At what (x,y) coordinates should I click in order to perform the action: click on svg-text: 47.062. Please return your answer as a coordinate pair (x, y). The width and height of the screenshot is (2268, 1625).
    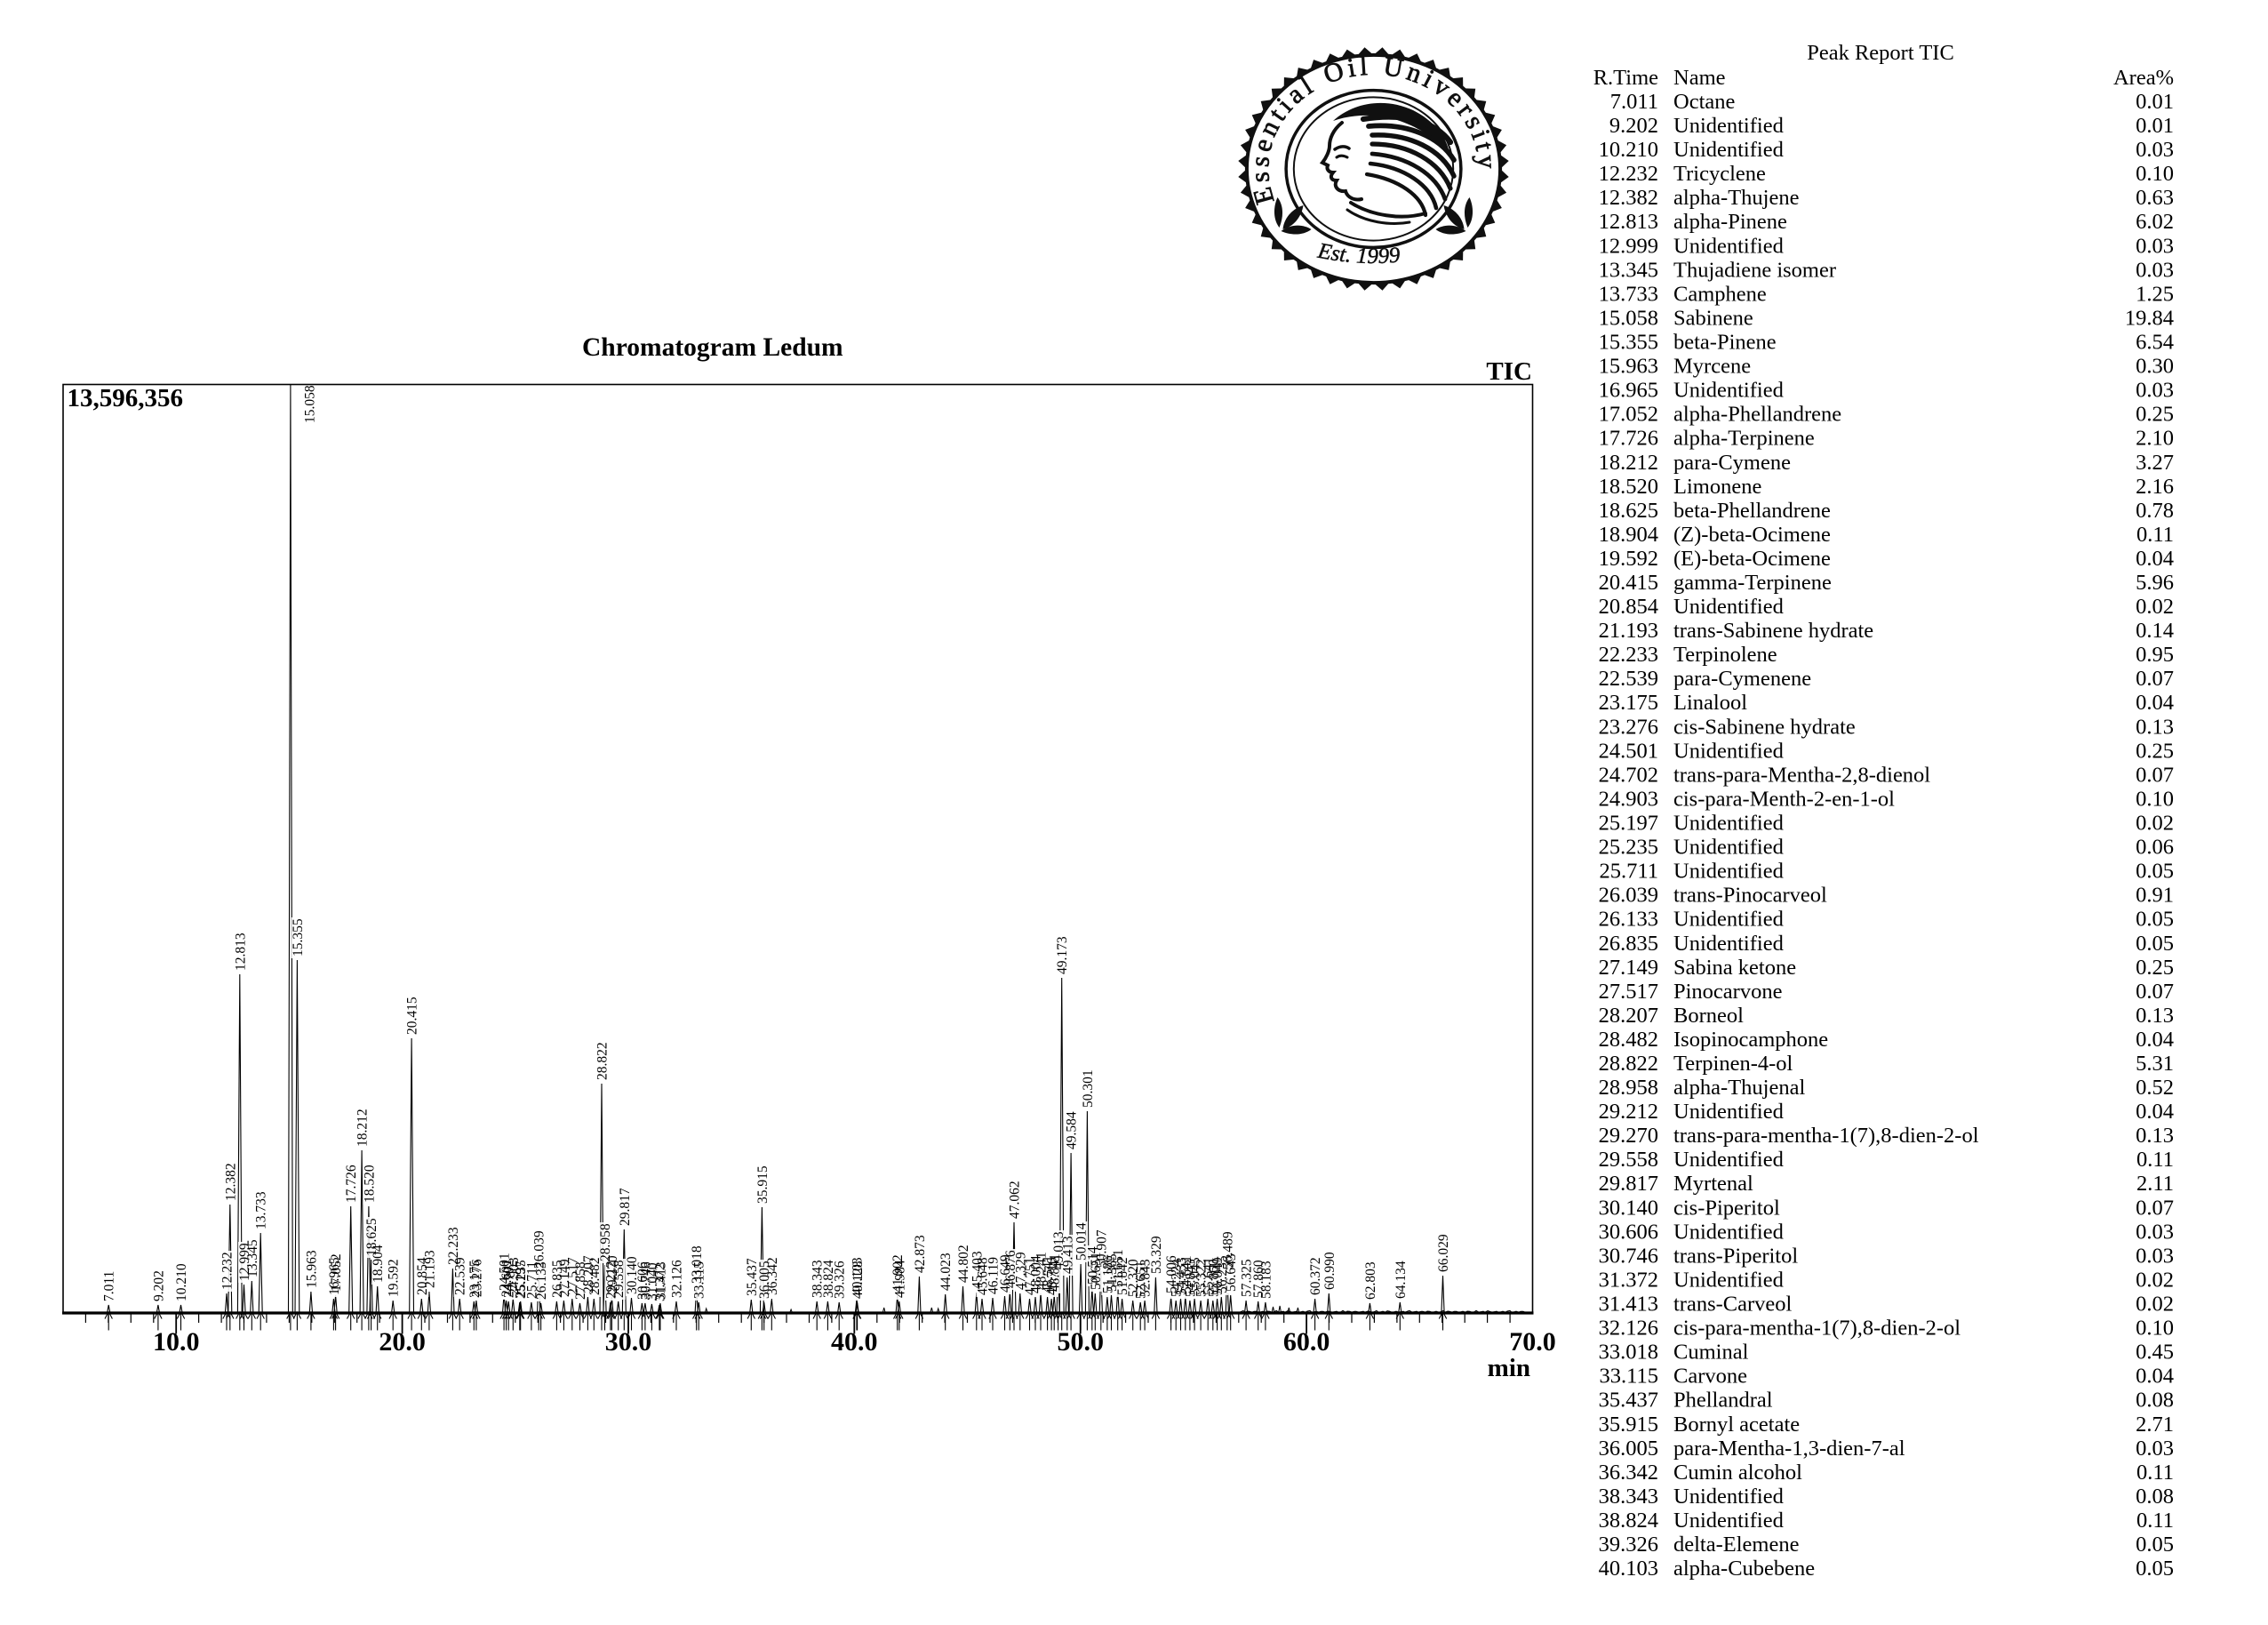
    Looking at the image, I should click on (1016, 1200).